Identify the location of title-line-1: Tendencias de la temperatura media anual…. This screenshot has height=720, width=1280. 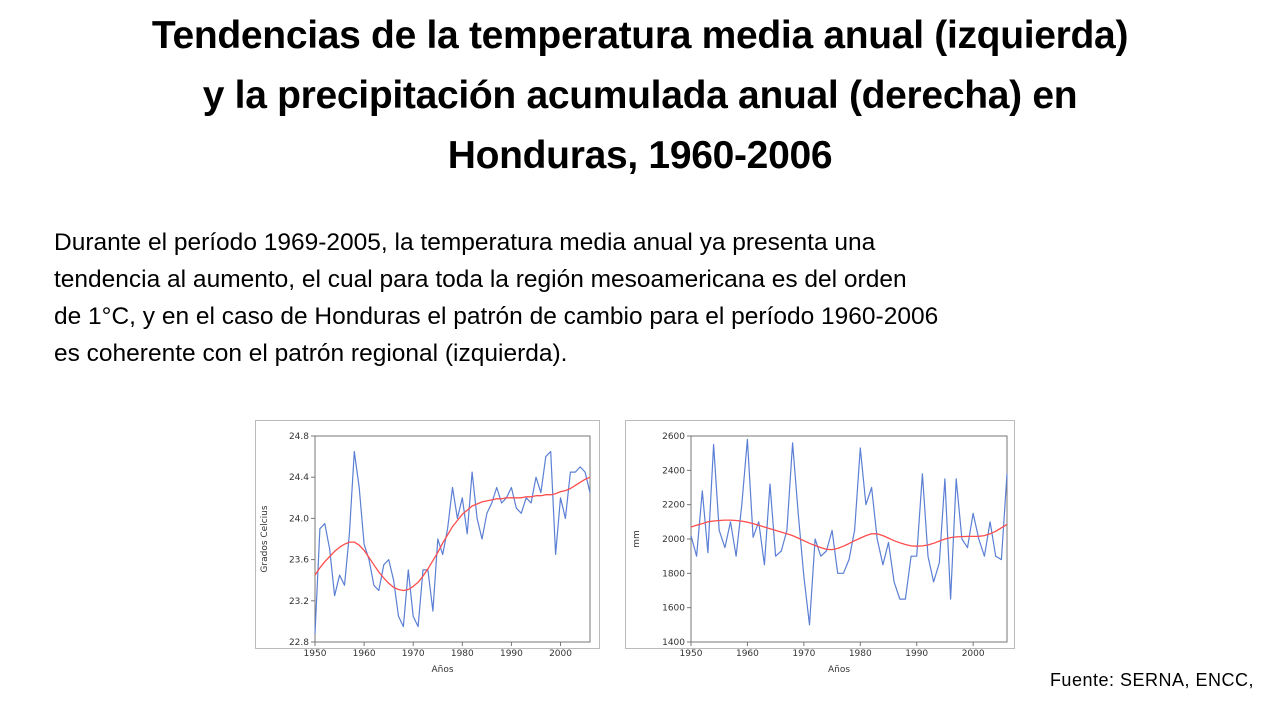
(640, 35).